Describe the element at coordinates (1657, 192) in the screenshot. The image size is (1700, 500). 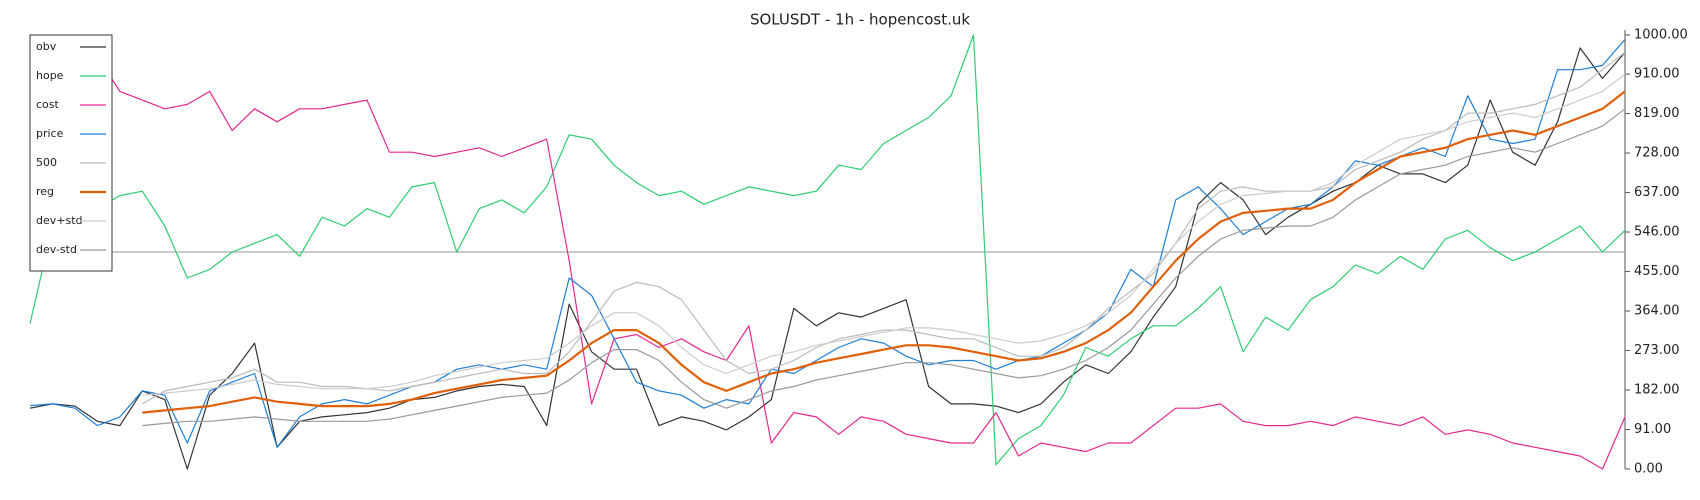
I see `y-tick-label: 637.00` at that location.